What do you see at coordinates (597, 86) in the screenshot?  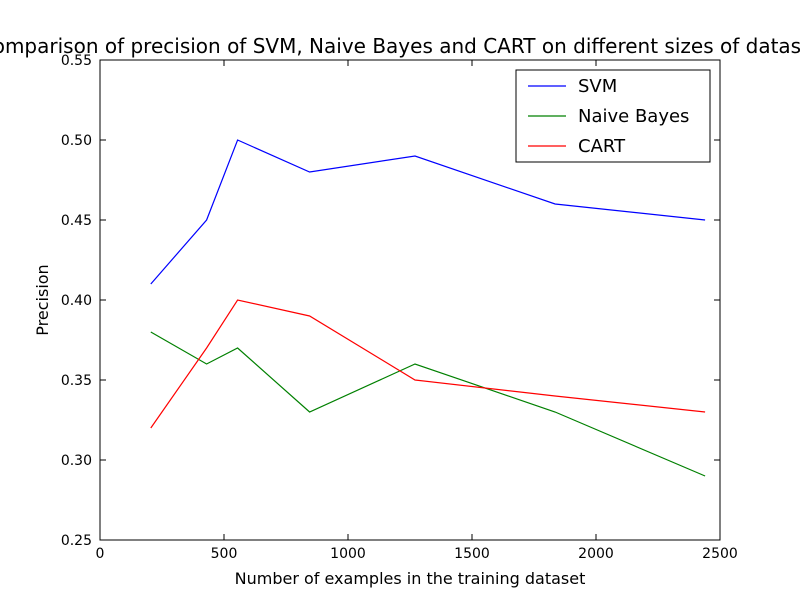 I see `legend-label-0: SVM` at bounding box center [597, 86].